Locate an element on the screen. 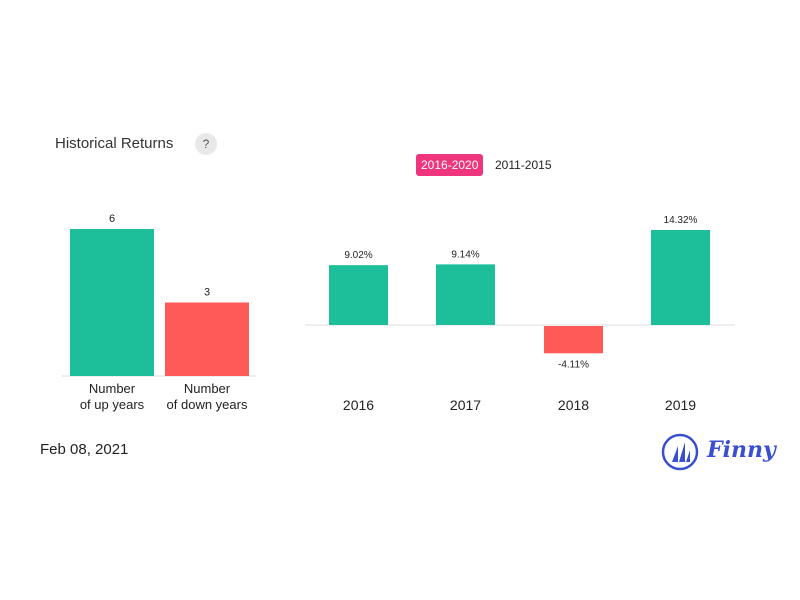 The height and width of the screenshot is (600, 800). finny-logo: Finny is located at coordinates (718, 452).